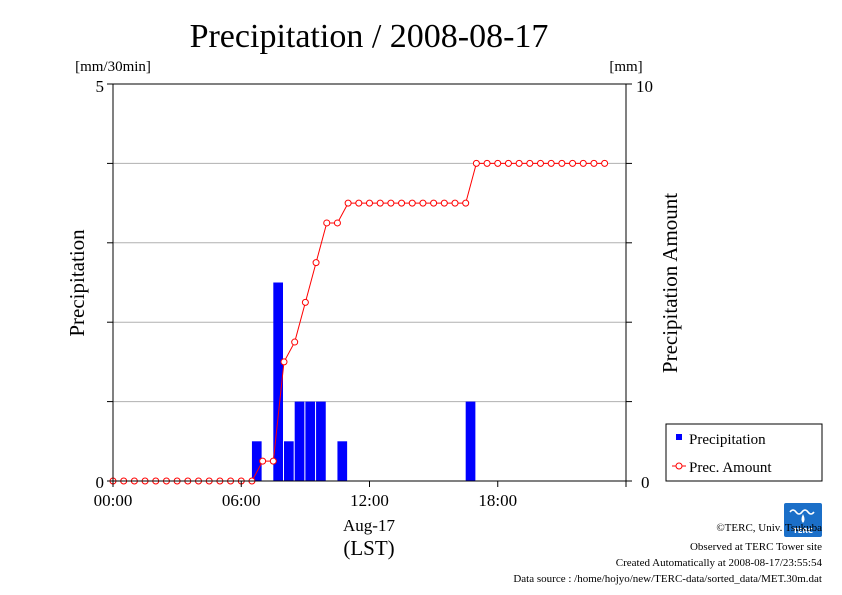 The image size is (842, 595). What do you see at coordinates (77, 283) in the screenshot?
I see `y-axis-label-left: Precipitation` at bounding box center [77, 283].